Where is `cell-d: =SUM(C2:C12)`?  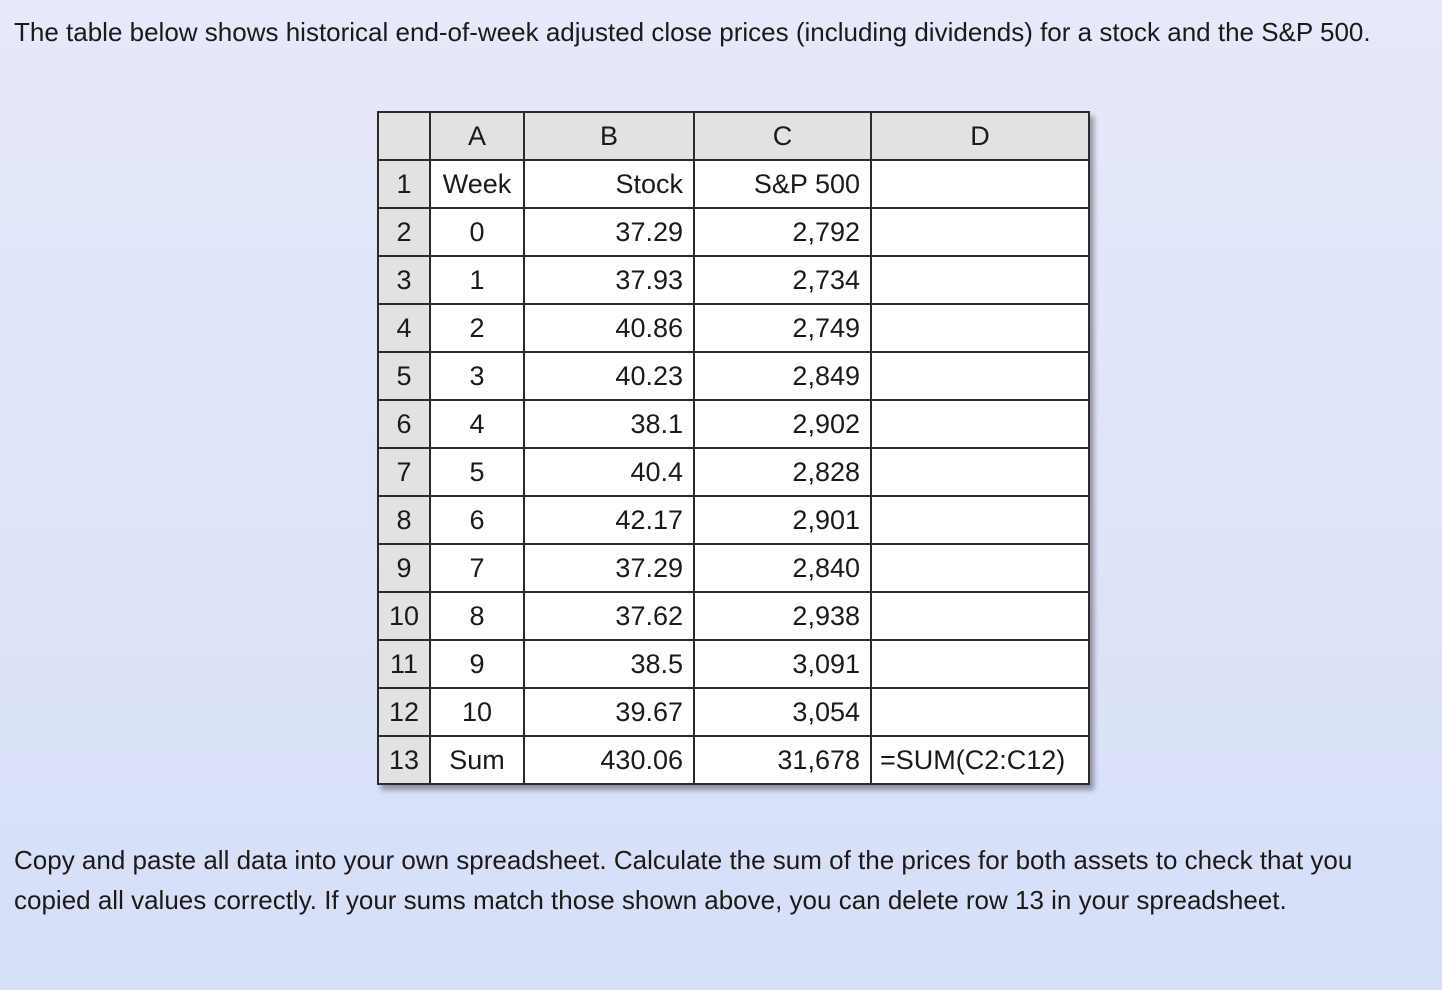
cell-d: =SUM(C2:C12) is located at coordinates (980, 760).